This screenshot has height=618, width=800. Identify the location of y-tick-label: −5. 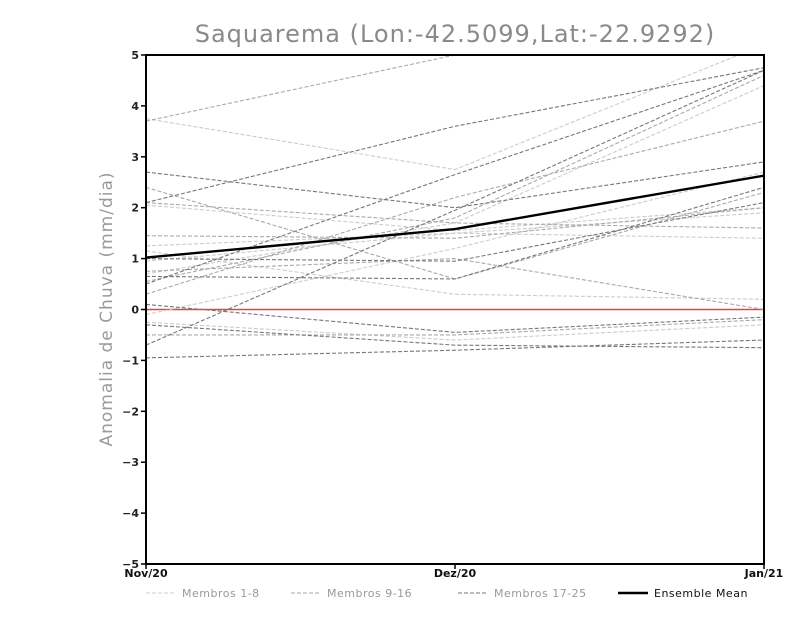
(130, 564).